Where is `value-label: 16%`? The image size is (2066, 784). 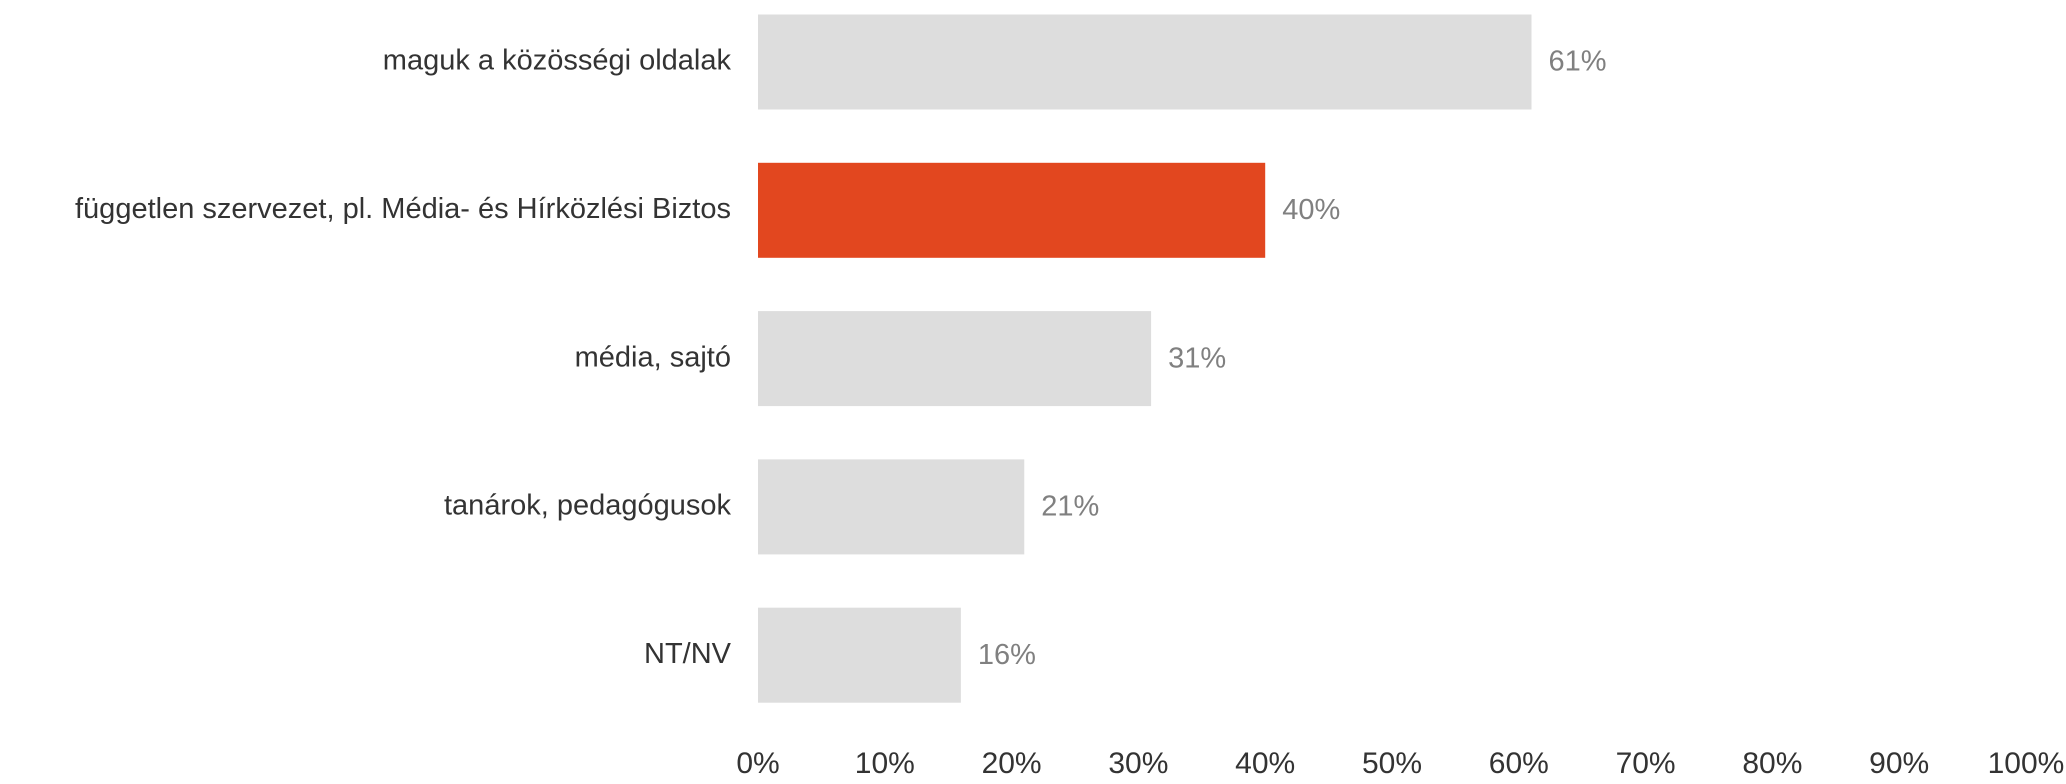 value-label: 16% is located at coordinates (1007, 655).